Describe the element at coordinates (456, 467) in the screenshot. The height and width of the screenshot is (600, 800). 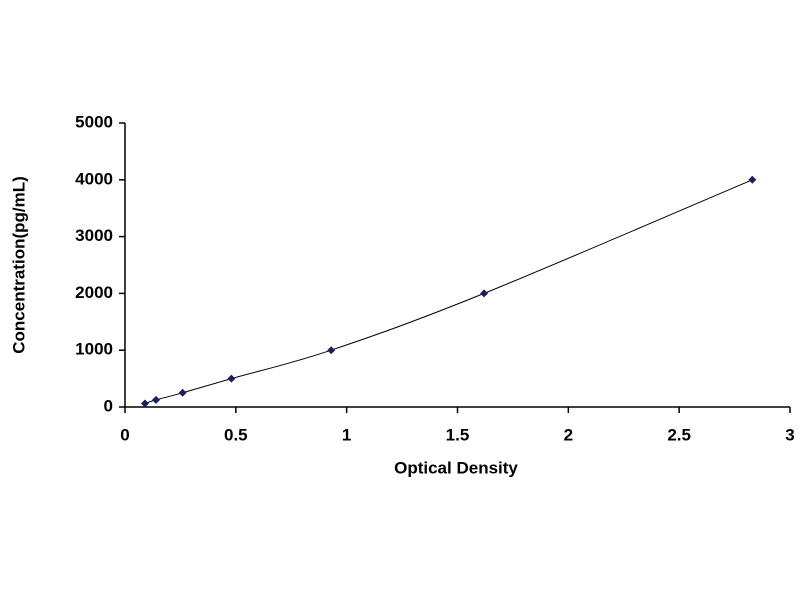
I see `x-axis-label: Optical Density` at that location.